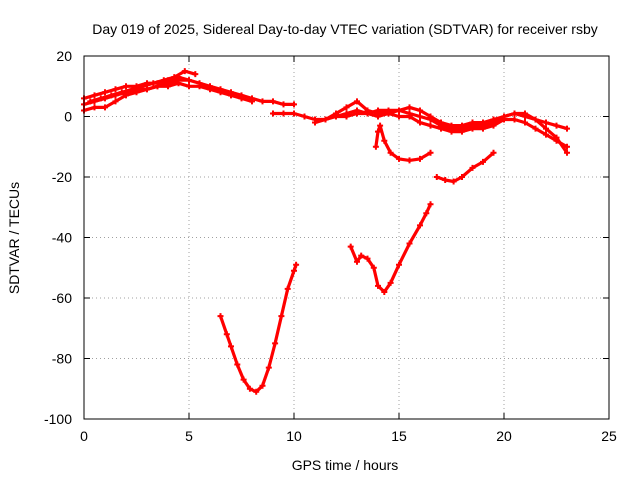  What do you see at coordinates (258, 328) in the screenshot?
I see `series-line-dip-8h` at bounding box center [258, 328].